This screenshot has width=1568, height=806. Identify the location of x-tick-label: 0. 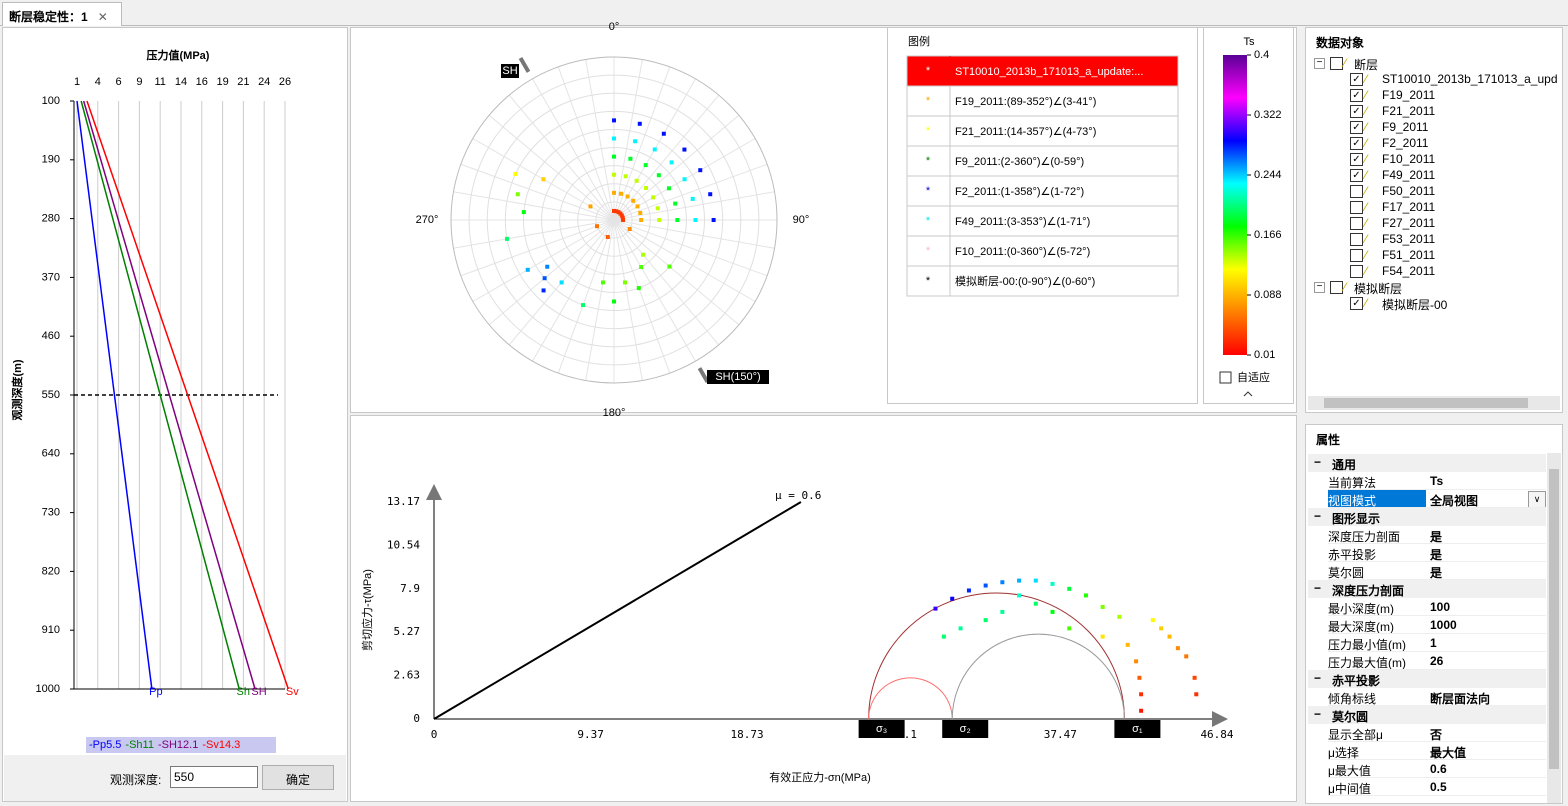
(434, 734).